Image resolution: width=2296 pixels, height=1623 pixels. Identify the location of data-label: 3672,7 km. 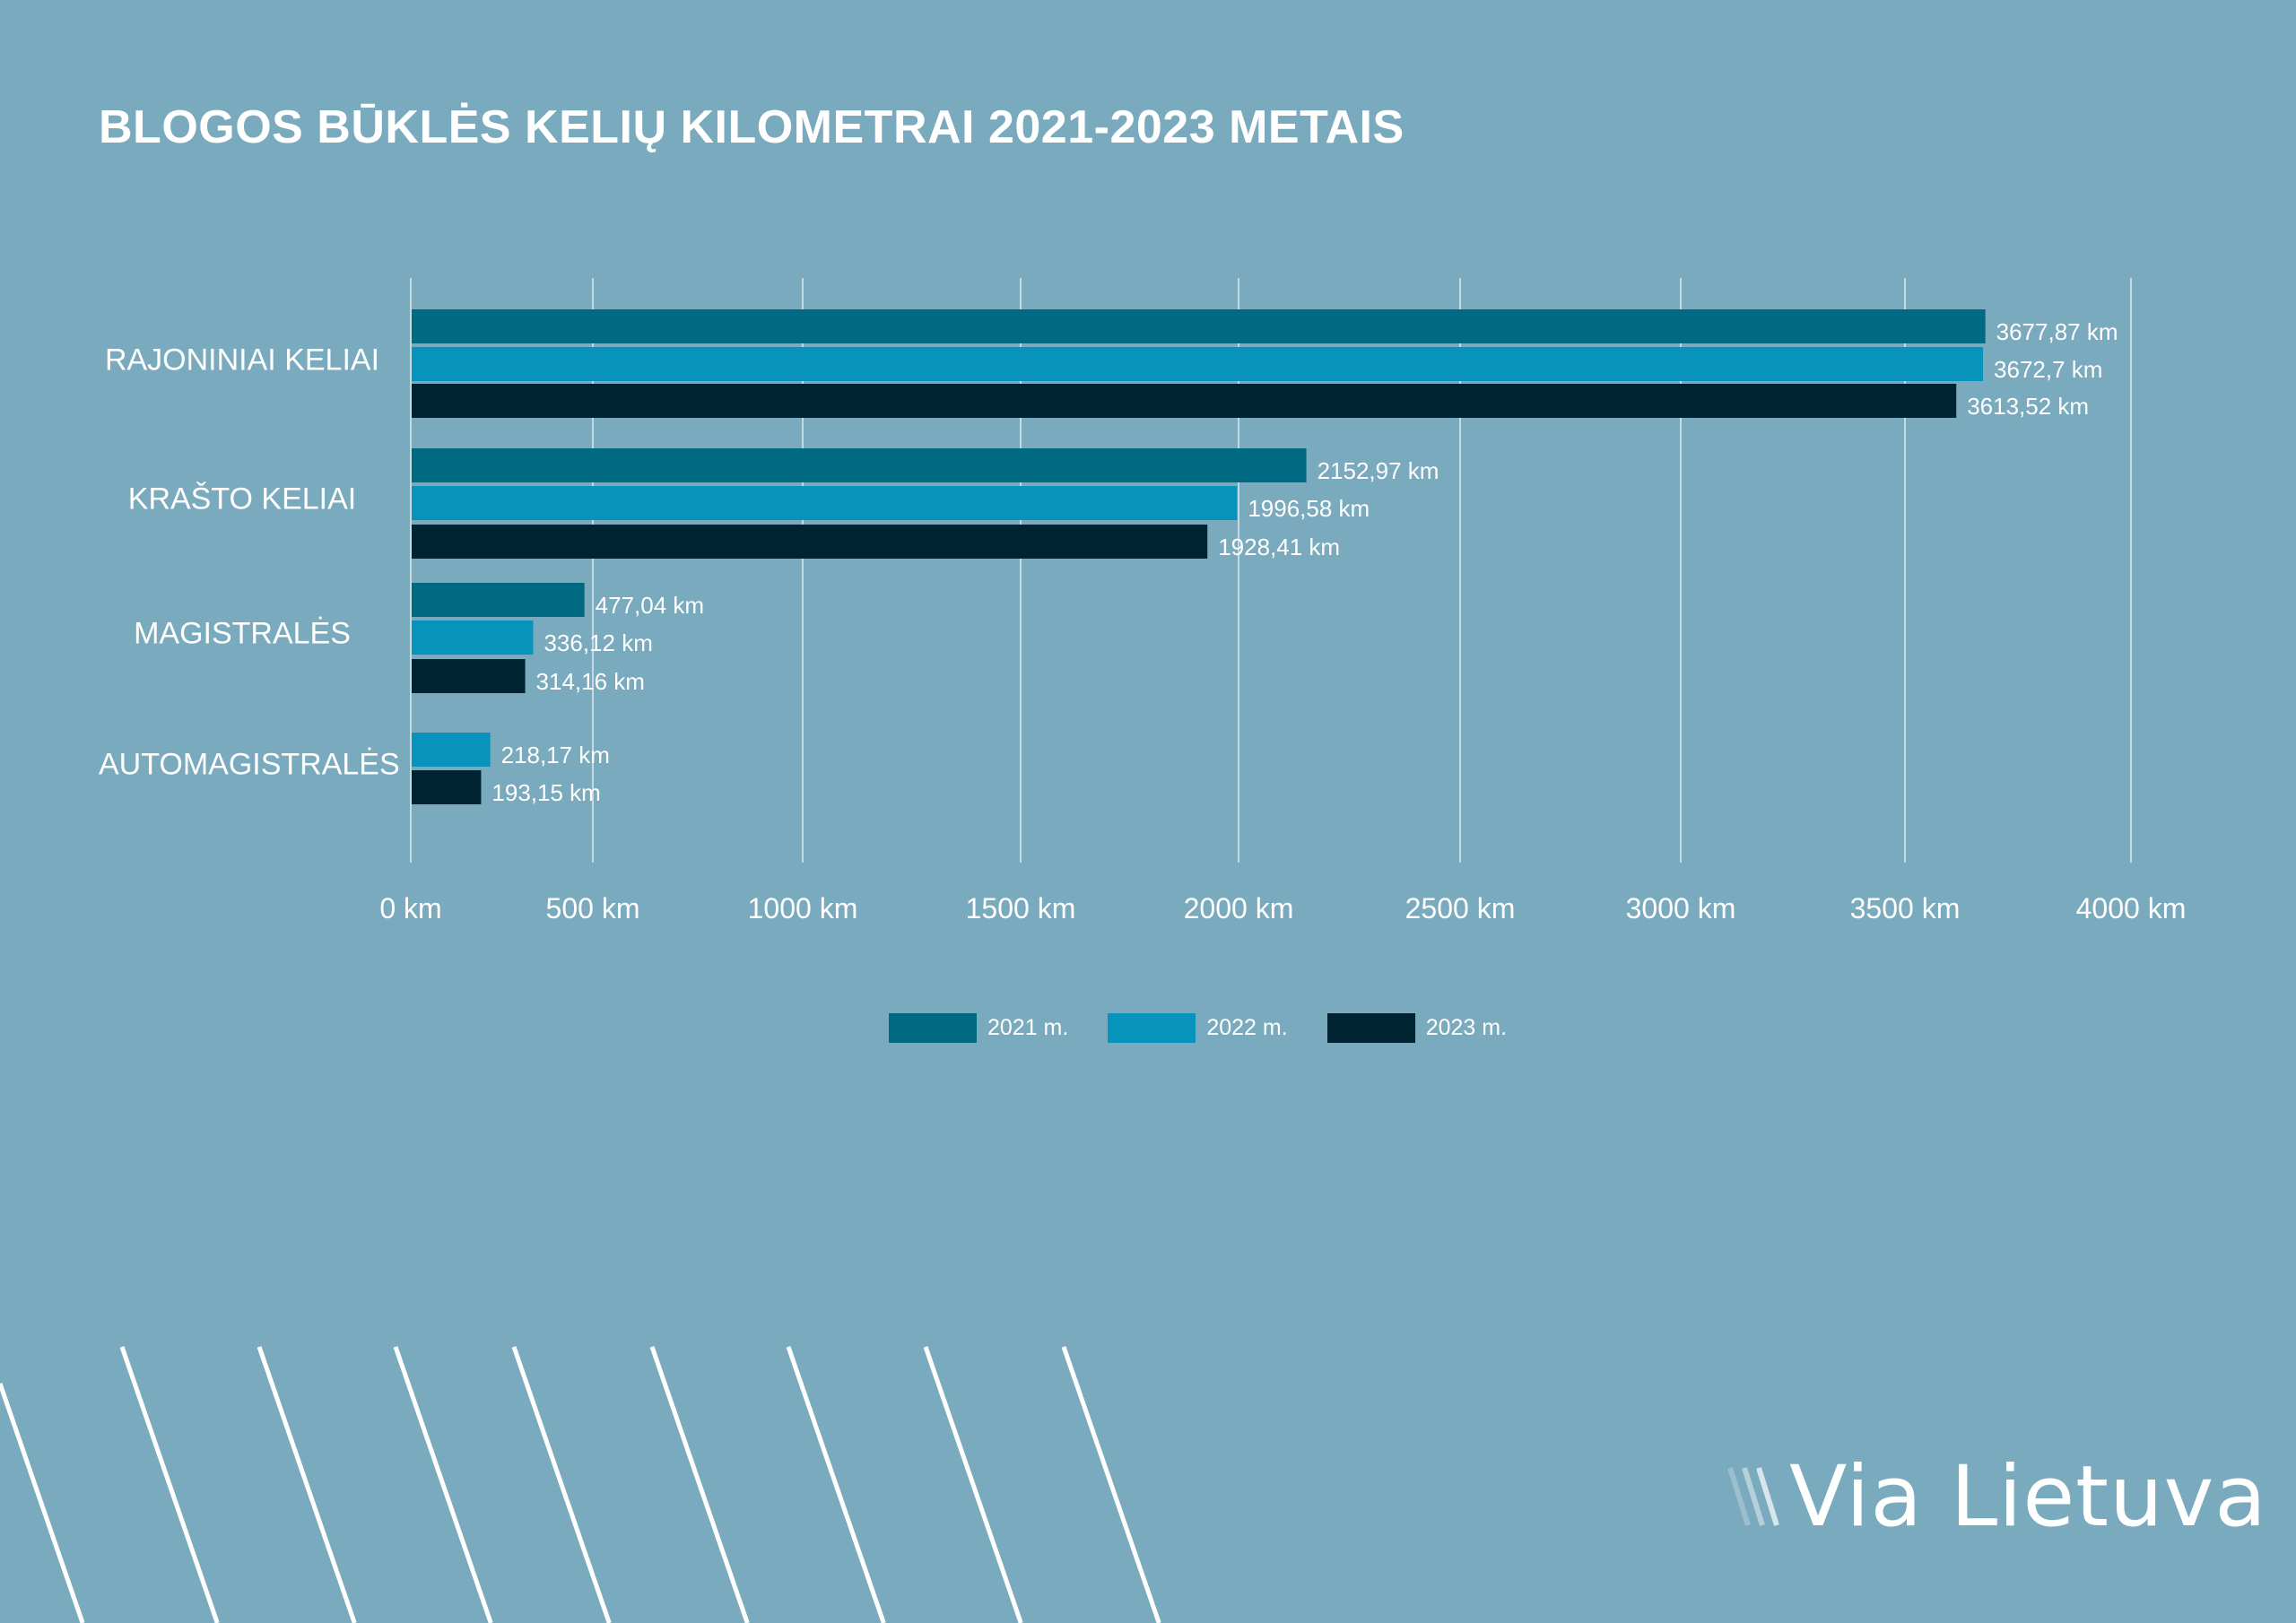
(2048, 369).